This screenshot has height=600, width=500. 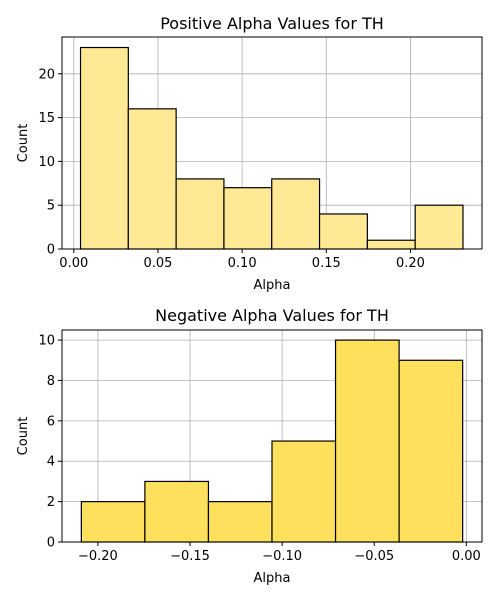 I want to click on y-tick-label: 6, so click(x=51, y=421).